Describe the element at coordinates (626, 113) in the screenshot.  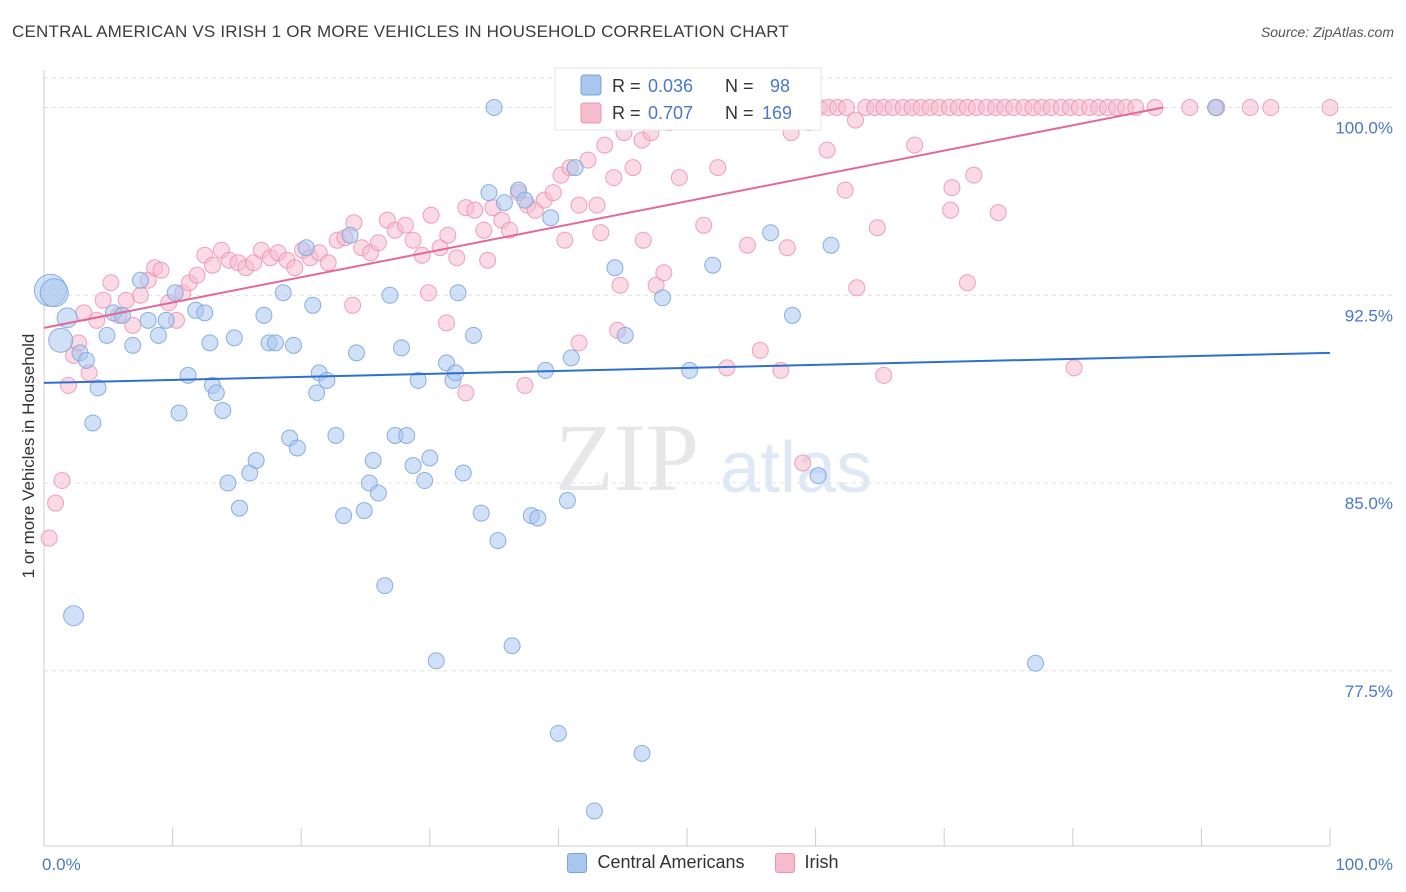
I see `legend-r-label-2: R =` at that location.